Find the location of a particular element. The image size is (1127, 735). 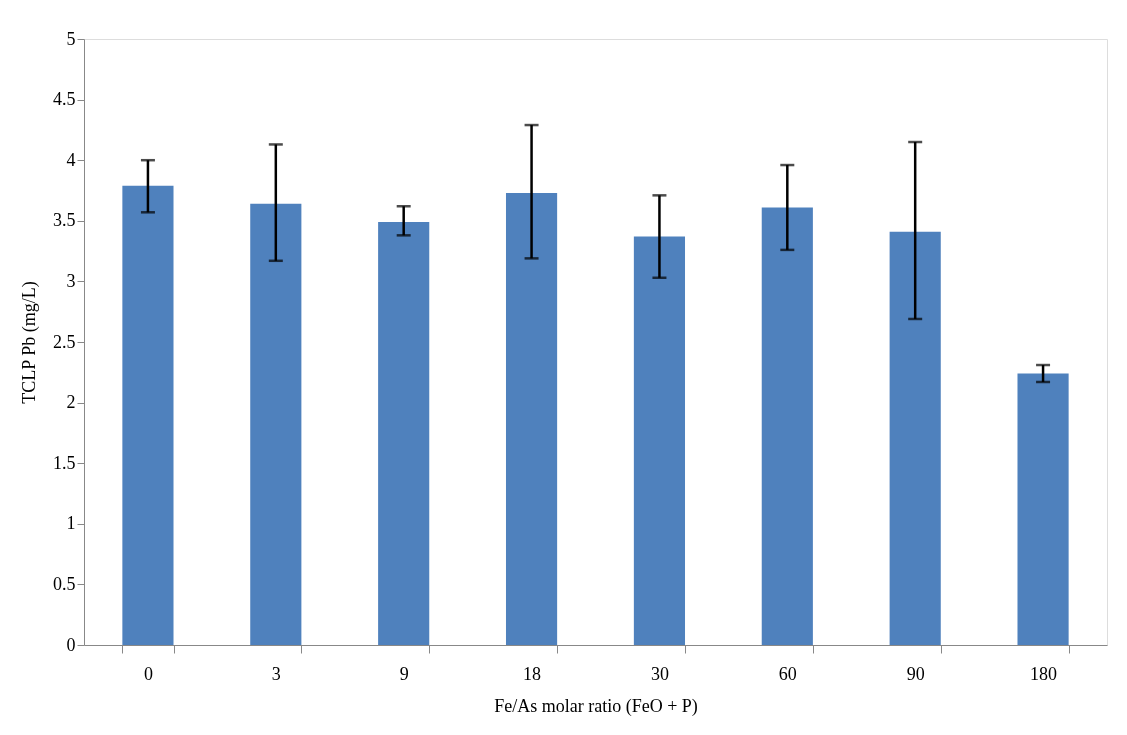

y-tick-label: 4 is located at coordinates (71, 159).